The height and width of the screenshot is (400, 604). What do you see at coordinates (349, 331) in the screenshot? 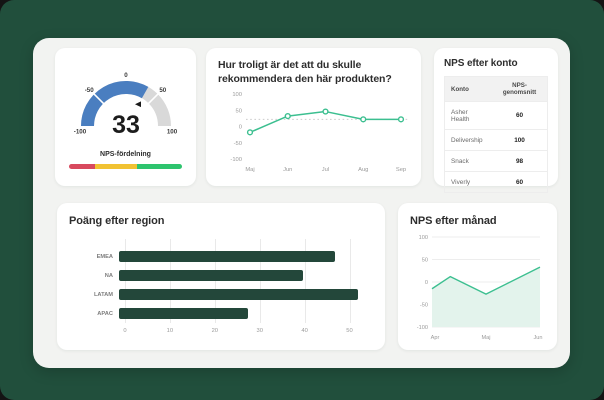
I see `x-axis-tick-label: 50` at bounding box center [349, 331].